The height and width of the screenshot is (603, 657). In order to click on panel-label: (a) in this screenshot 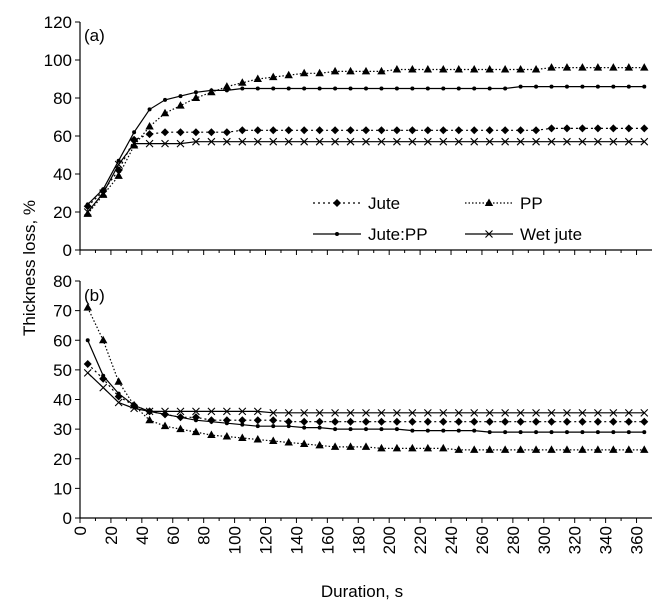, I will do `click(94, 35)`.